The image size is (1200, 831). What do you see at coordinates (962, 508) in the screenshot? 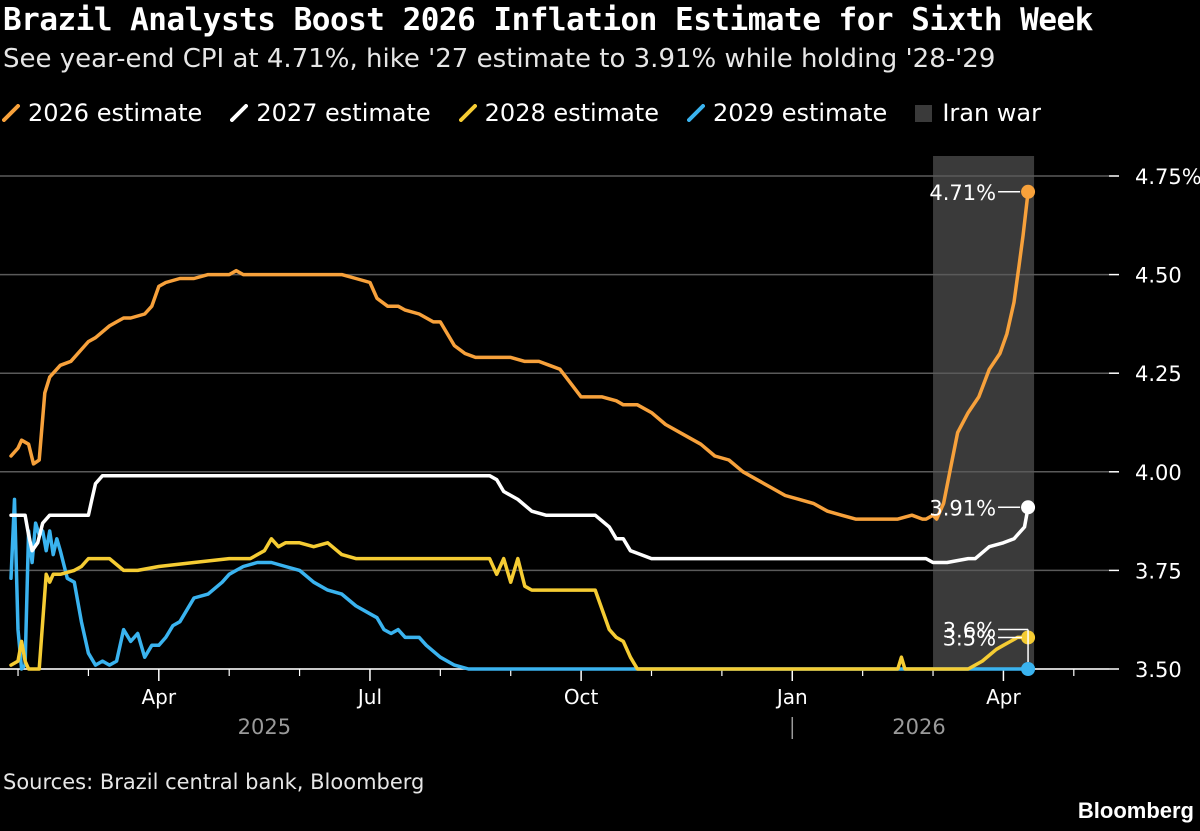
I see `end-label-2027: 3.91%` at bounding box center [962, 508].